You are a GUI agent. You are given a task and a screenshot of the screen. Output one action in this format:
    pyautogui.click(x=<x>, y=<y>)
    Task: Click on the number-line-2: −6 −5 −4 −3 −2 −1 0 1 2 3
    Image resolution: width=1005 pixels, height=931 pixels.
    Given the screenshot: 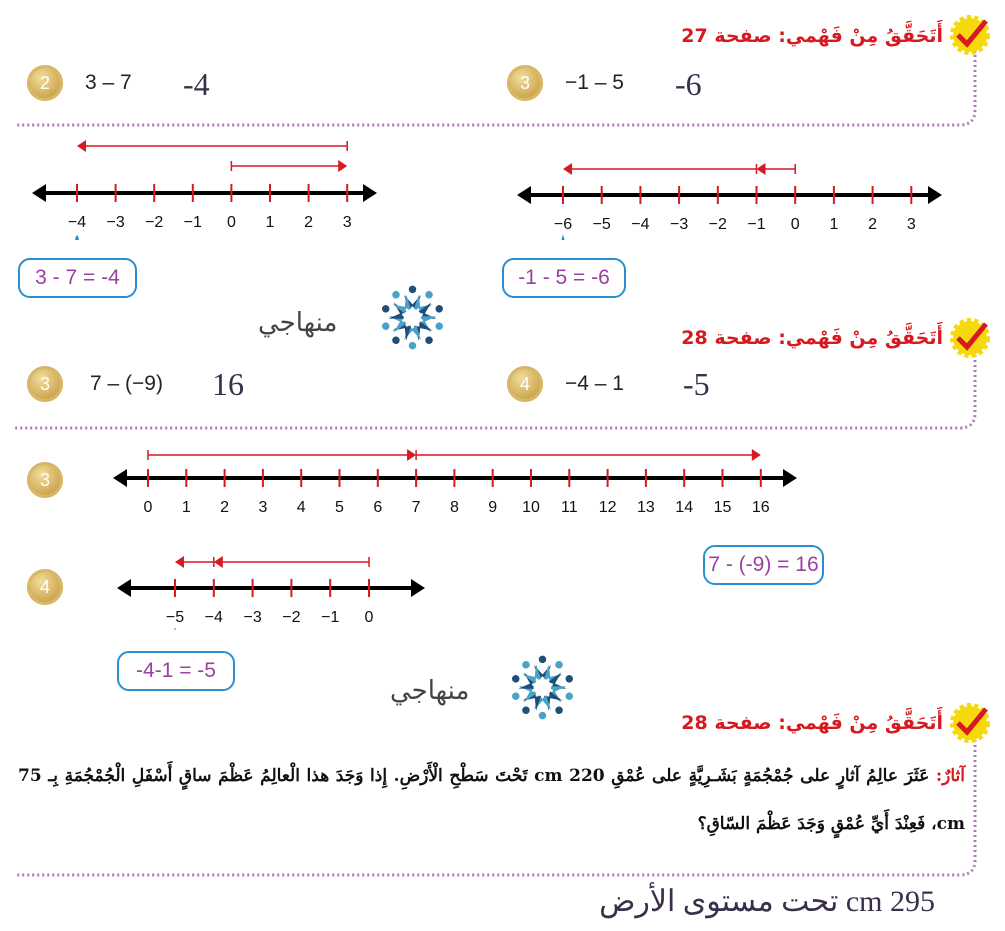 What is the action you would take?
    pyautogui.click(x=729, y=201)
    